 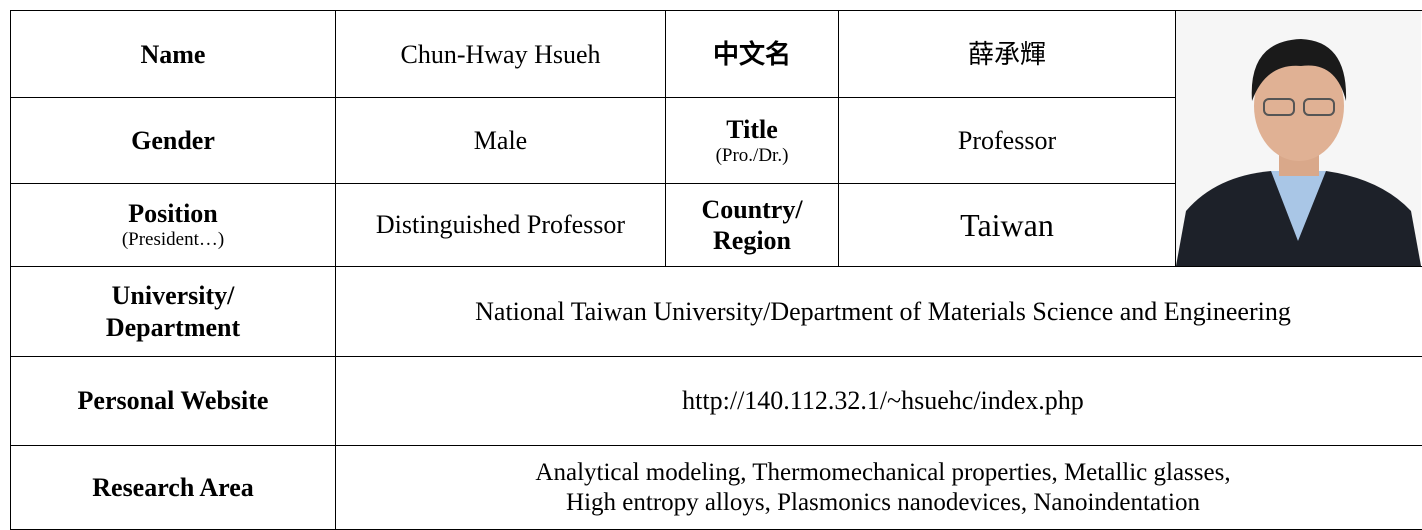 What do you see at coordinates (173, 240) in the screenshot?
I see `label-note: (President…)` at bounding box center [173, 240].